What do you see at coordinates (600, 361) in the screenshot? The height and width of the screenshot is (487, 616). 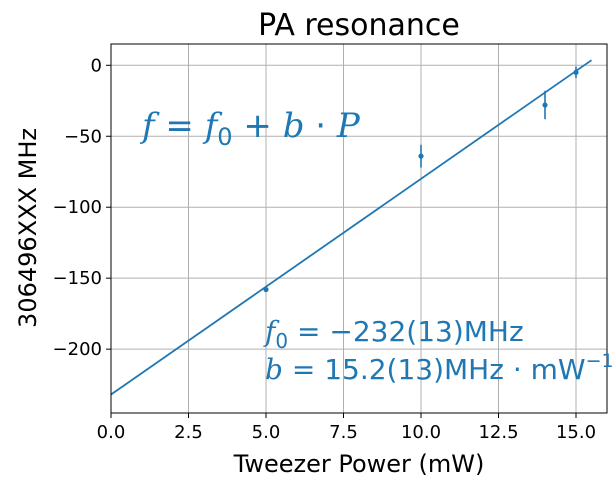 I see `fit-b-superscript: −1` at bounding box center [600, 361].